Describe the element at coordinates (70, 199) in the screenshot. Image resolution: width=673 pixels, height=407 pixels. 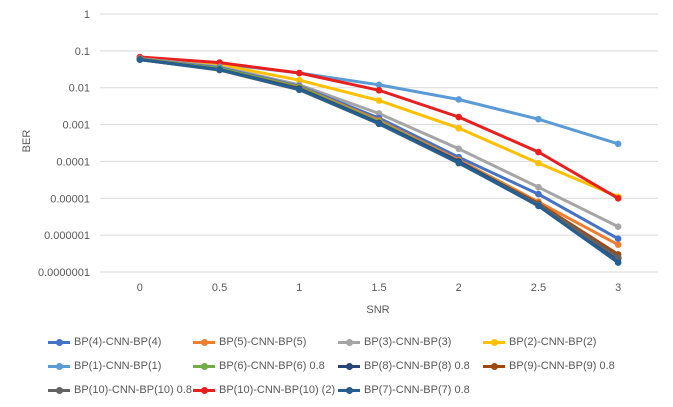
I see `y-tick-label: 0.00001` at that location.